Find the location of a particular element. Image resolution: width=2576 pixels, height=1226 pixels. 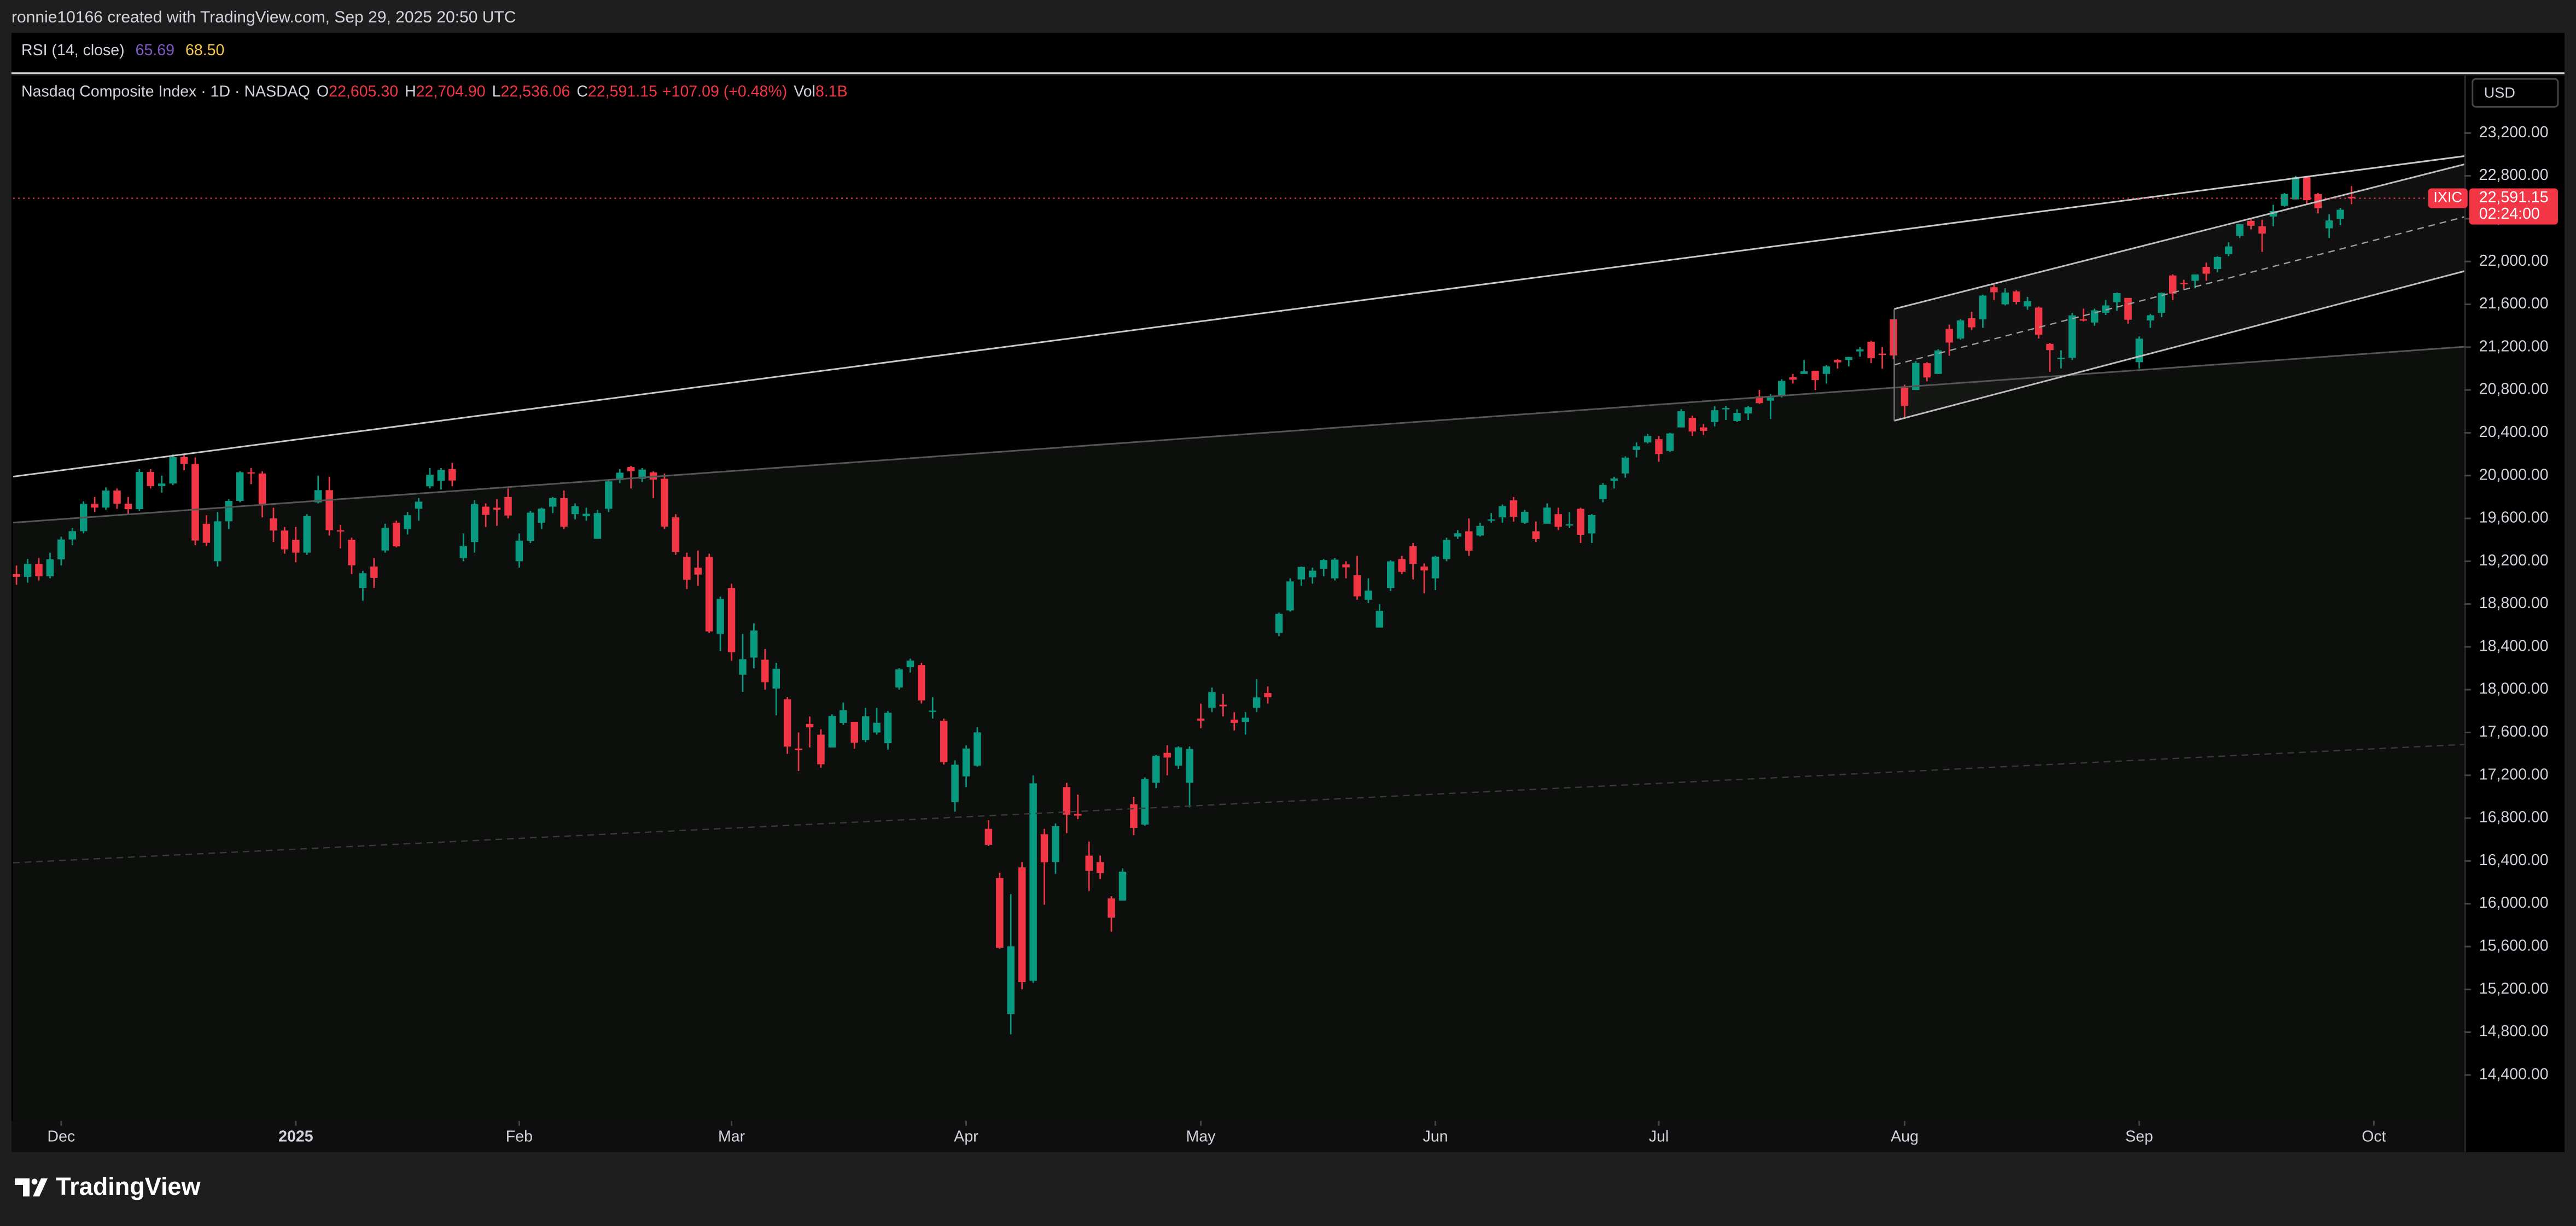

y-tick-label: 21,600.00 is located at coordinates (2514, 303).